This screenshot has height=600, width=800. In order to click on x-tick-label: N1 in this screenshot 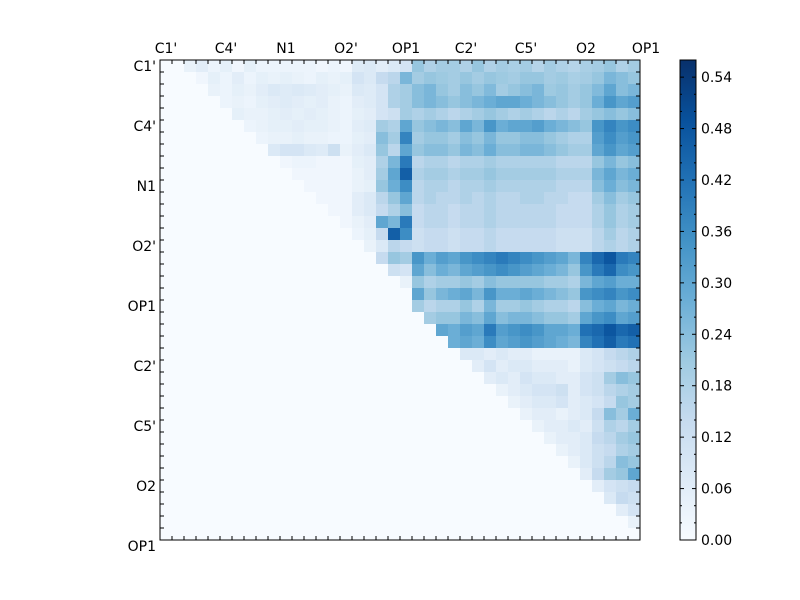, I will do `click(285, 49)`.